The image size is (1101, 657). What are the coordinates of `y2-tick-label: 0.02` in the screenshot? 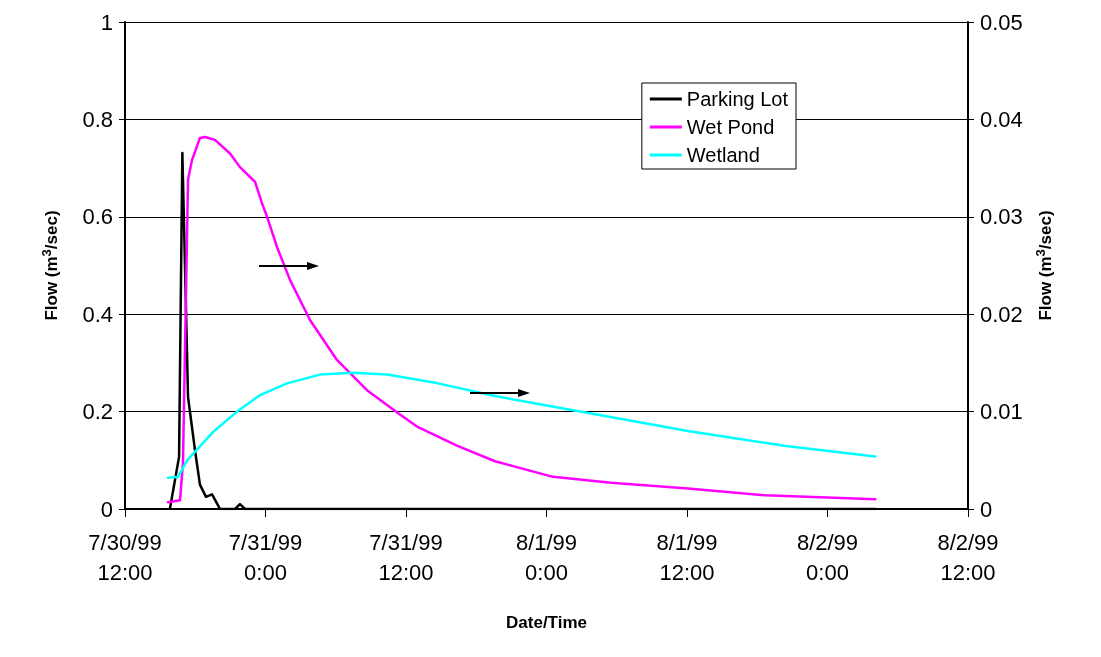 It's located at (1001, 314).